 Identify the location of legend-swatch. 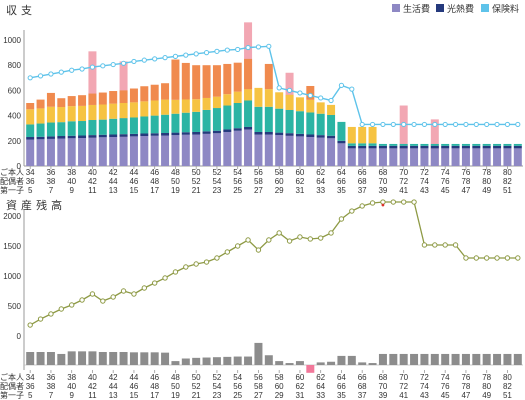
(396, 8).